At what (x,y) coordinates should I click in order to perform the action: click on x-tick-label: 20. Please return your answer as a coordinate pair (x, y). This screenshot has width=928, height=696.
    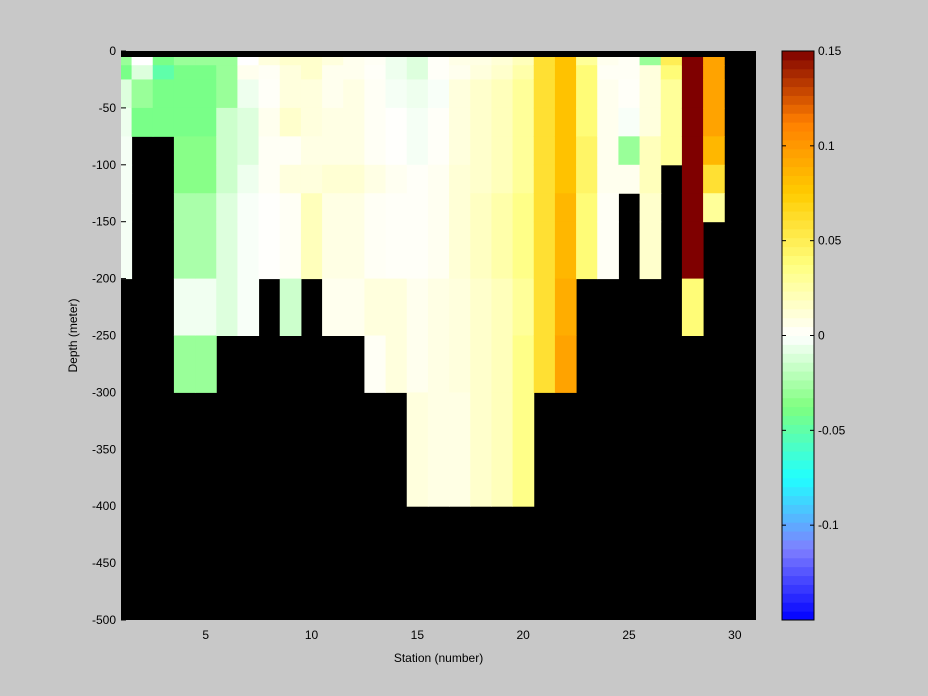
    Looking at the image, I should click on (523, 635).